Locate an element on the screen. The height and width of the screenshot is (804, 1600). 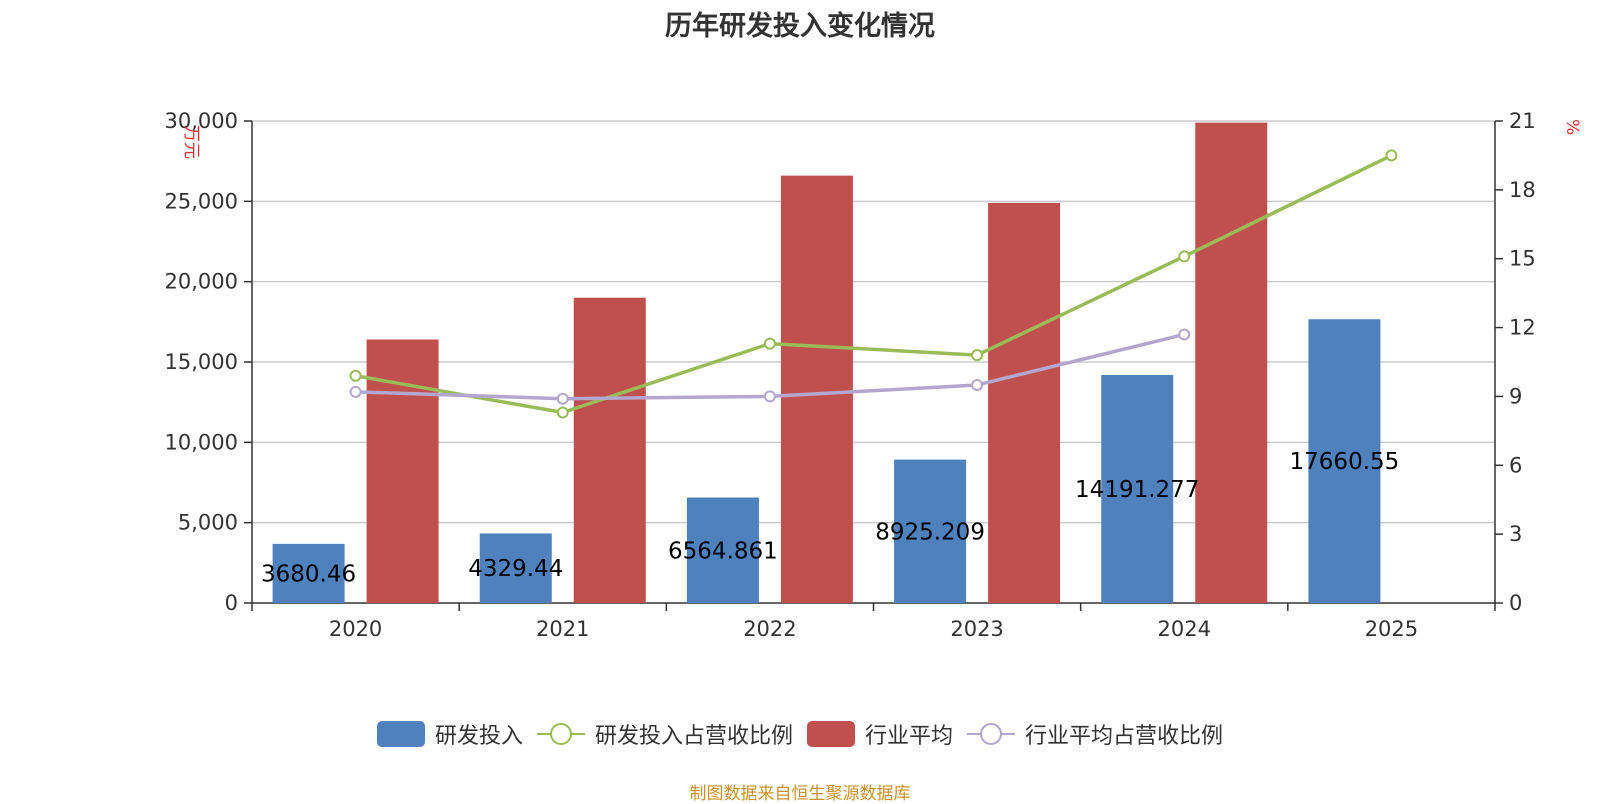
y-right-tick-label: 9 is located at coordinates (1515, 396).